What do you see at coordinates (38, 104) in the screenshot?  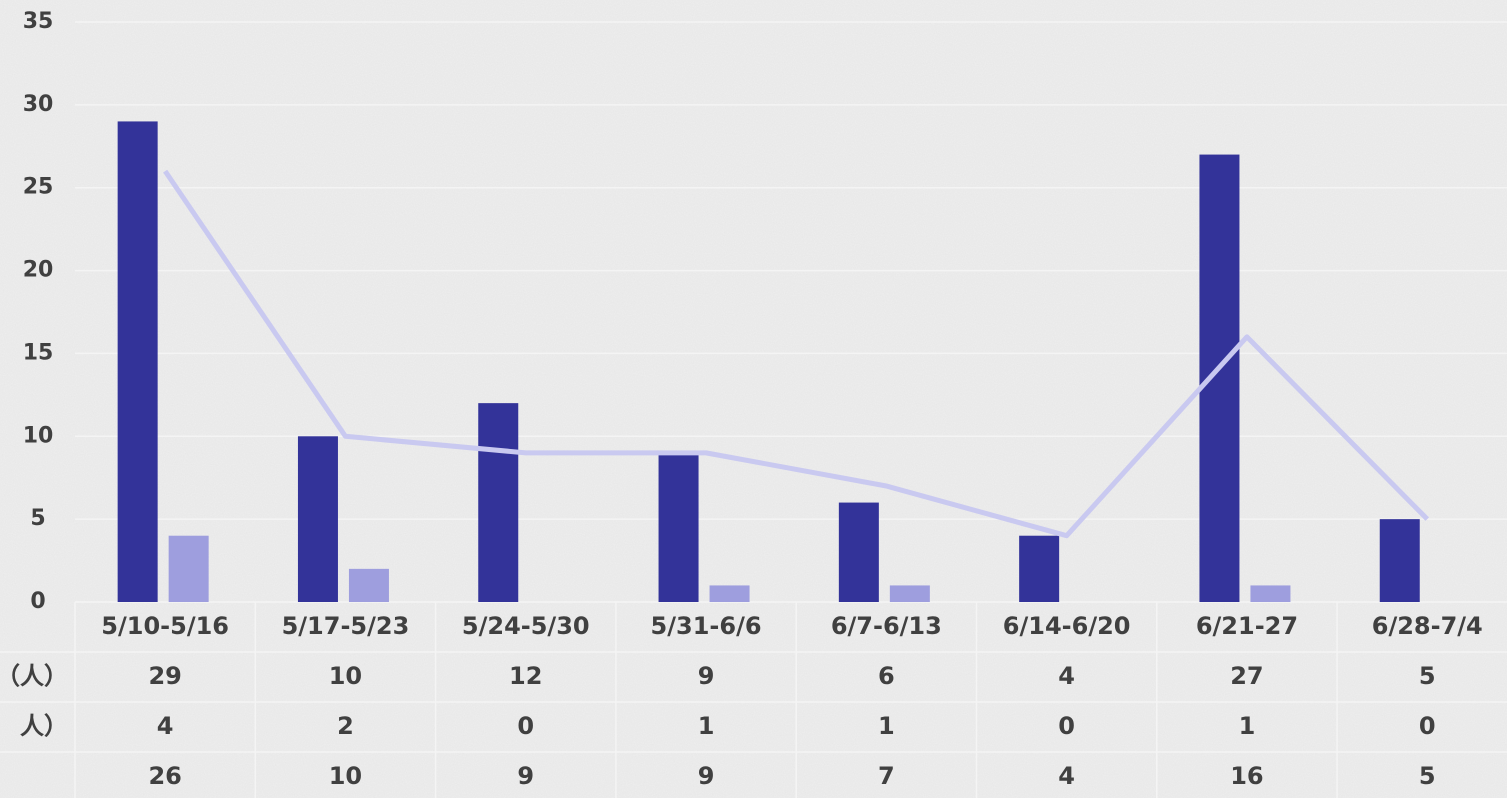 I see `y-tick-label: 30` at bounding box center [38, 104].